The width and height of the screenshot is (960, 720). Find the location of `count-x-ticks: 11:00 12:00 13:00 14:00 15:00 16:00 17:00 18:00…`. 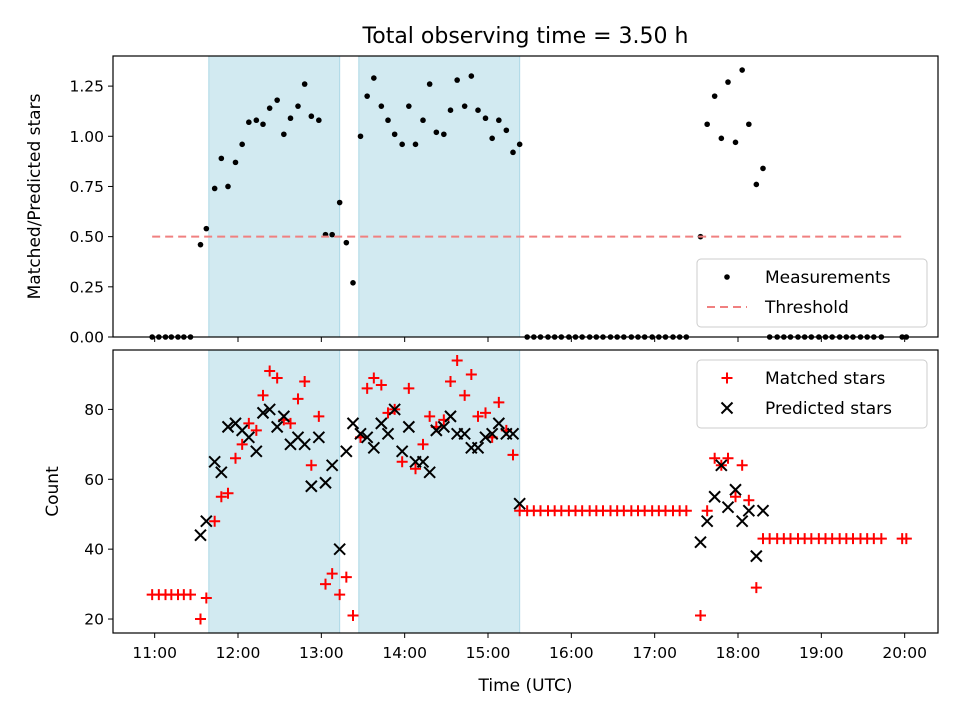

count-x-ticks: 11:00 12:00 13:00 14:00 15:00 16:00 17:00 18:00… is located at coordinates (529, 647).